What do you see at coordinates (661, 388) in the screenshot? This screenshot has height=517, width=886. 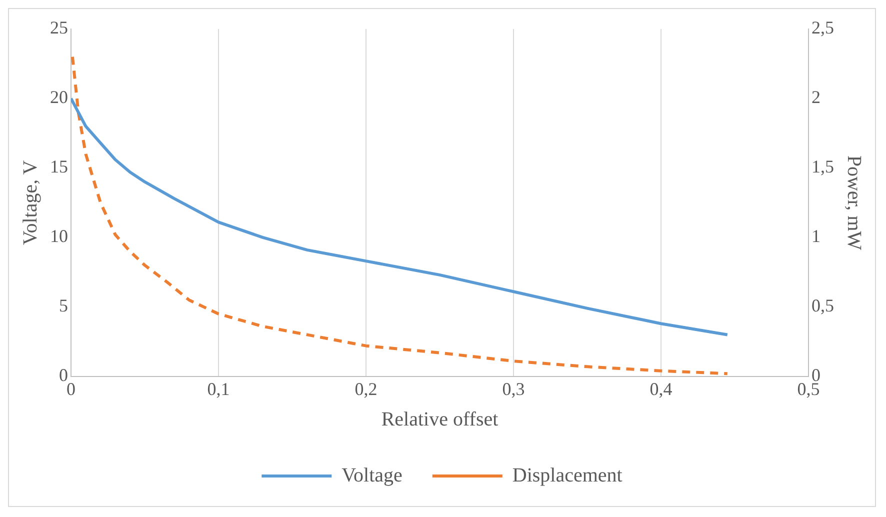 I see `x-tick-label: 0,4` at bounding box center [661, 388].